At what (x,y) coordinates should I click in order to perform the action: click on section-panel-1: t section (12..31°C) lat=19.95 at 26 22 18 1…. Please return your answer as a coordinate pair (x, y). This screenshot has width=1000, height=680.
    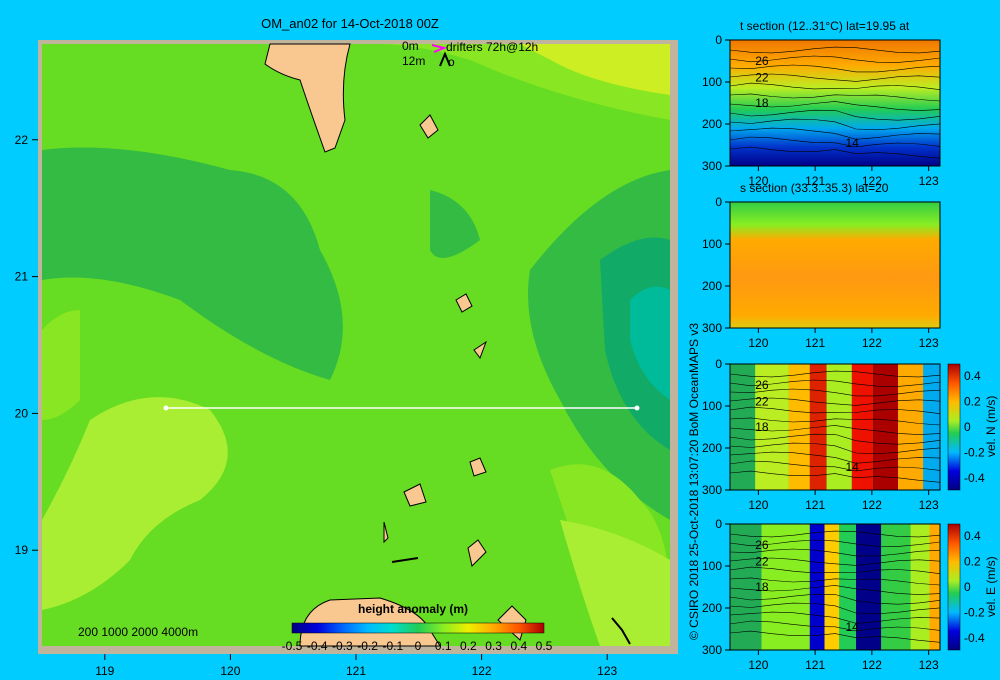
    Looking at the image, I should click on (821, 103).